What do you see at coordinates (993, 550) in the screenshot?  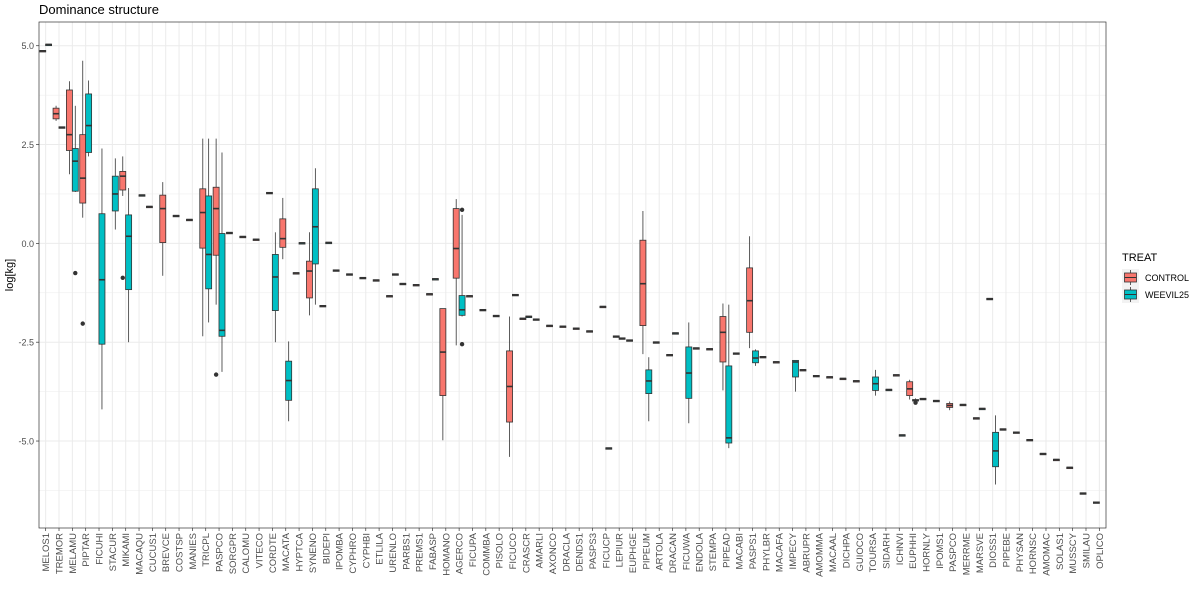 I see `x-tick-label: DIOSS1` at bounding box center [993, 550].